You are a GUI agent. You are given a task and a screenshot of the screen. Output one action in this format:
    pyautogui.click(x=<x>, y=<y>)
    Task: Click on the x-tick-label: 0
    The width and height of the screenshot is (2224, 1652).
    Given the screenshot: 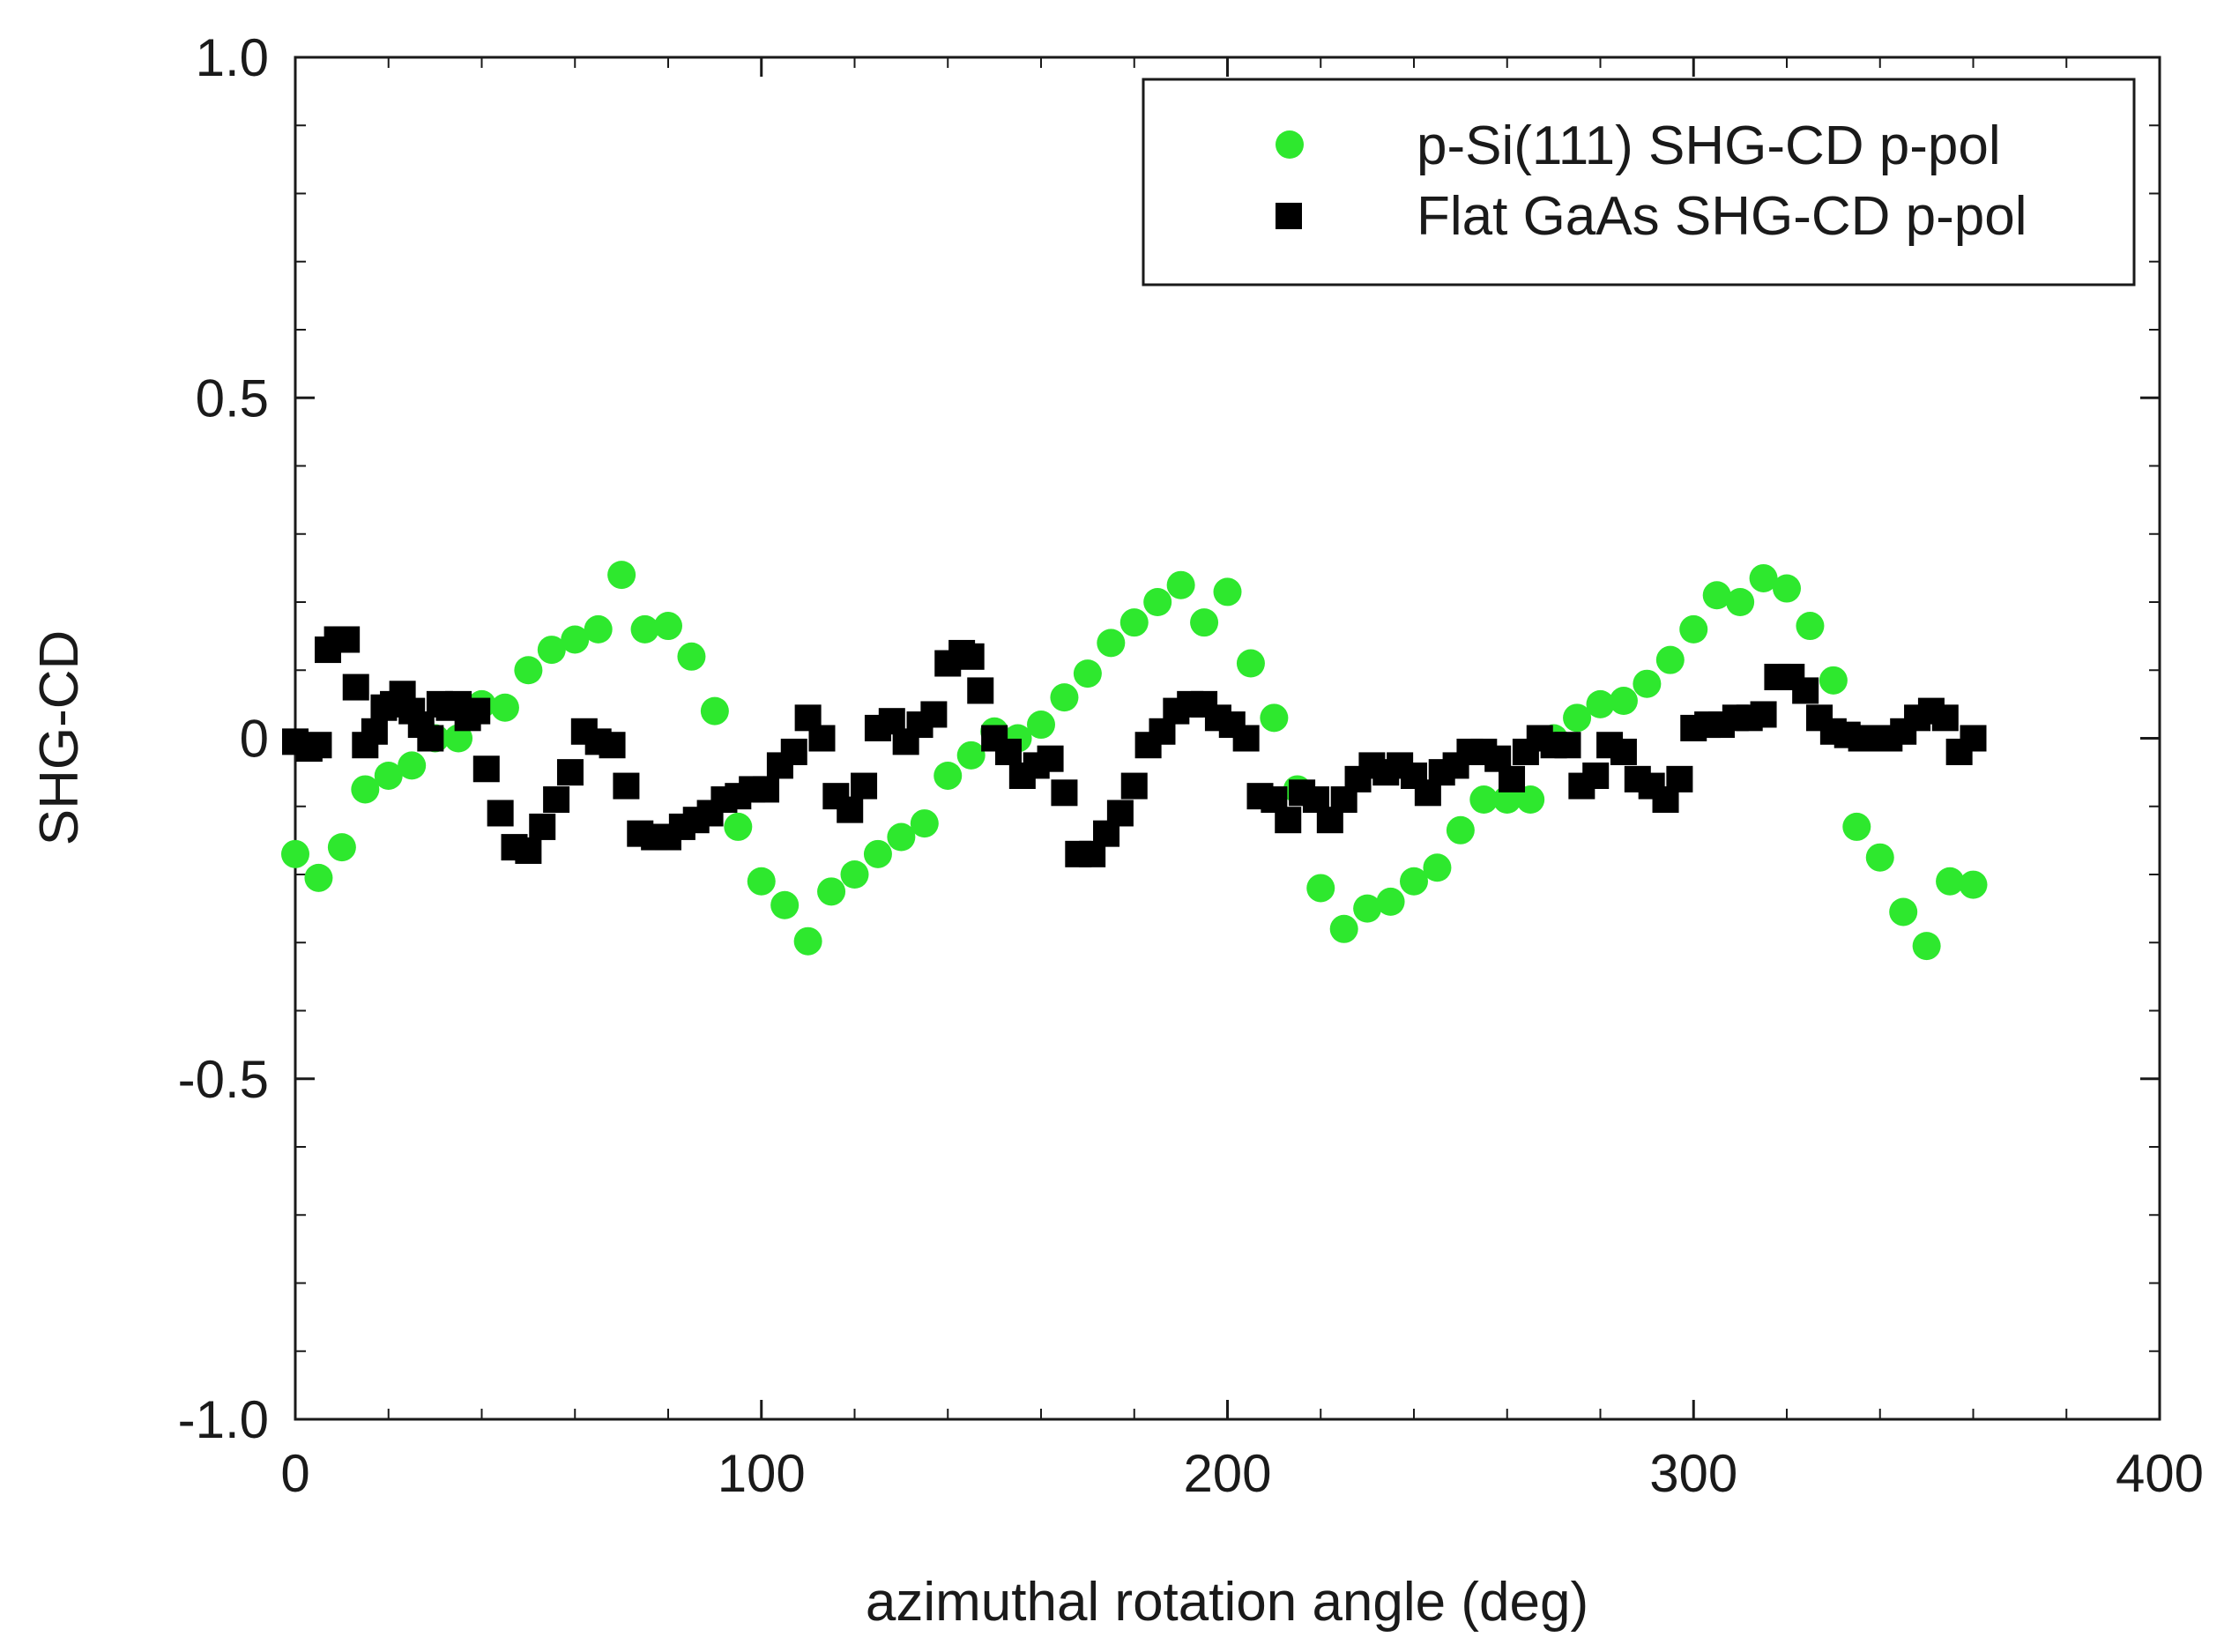 What is the action you would take?
    pyautogui.click(x=294, y=1473)
    